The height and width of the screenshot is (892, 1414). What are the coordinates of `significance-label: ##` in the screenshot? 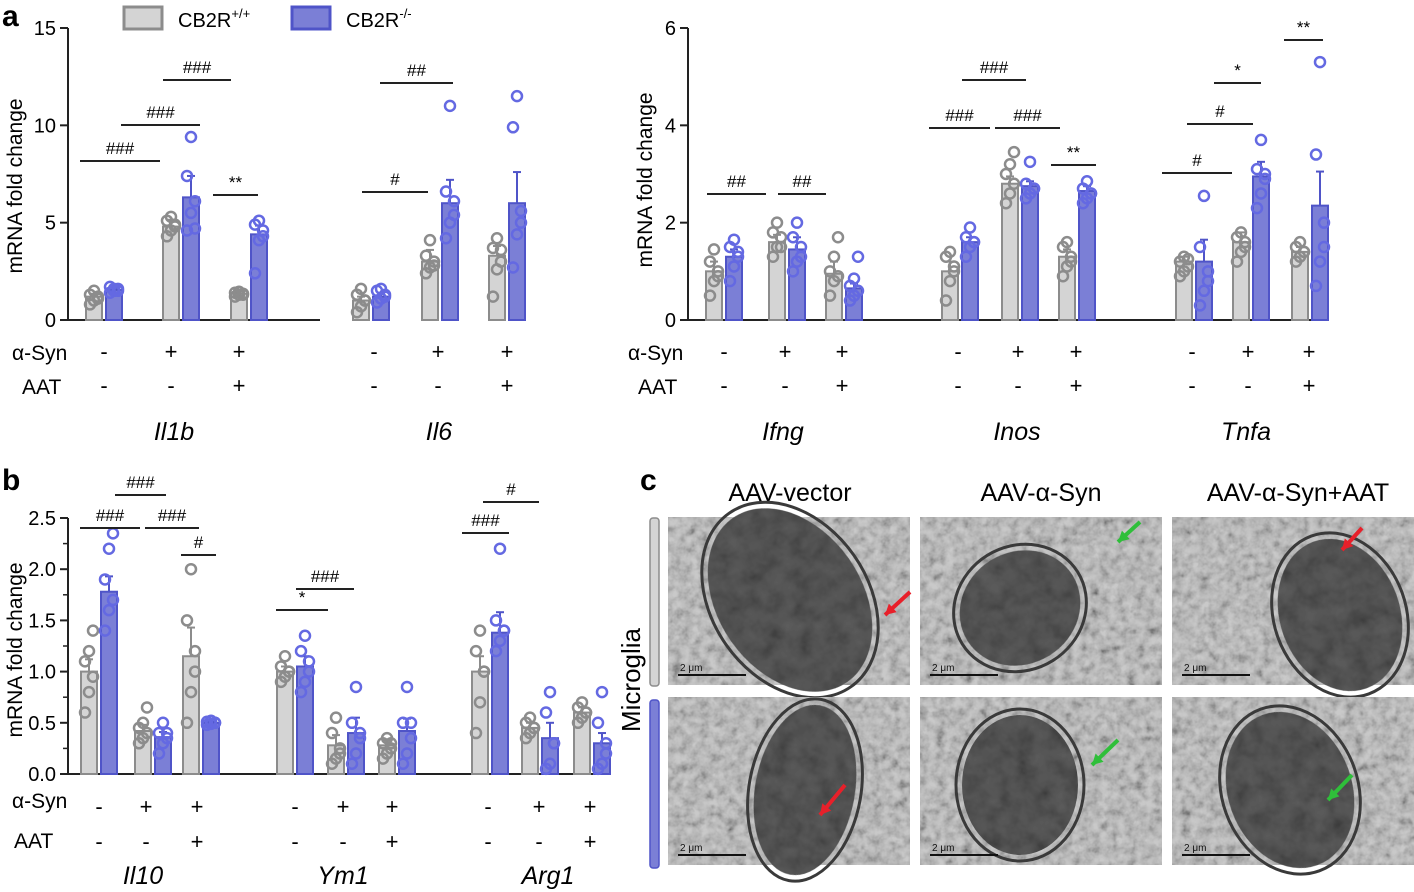 It's located at (736, 181).